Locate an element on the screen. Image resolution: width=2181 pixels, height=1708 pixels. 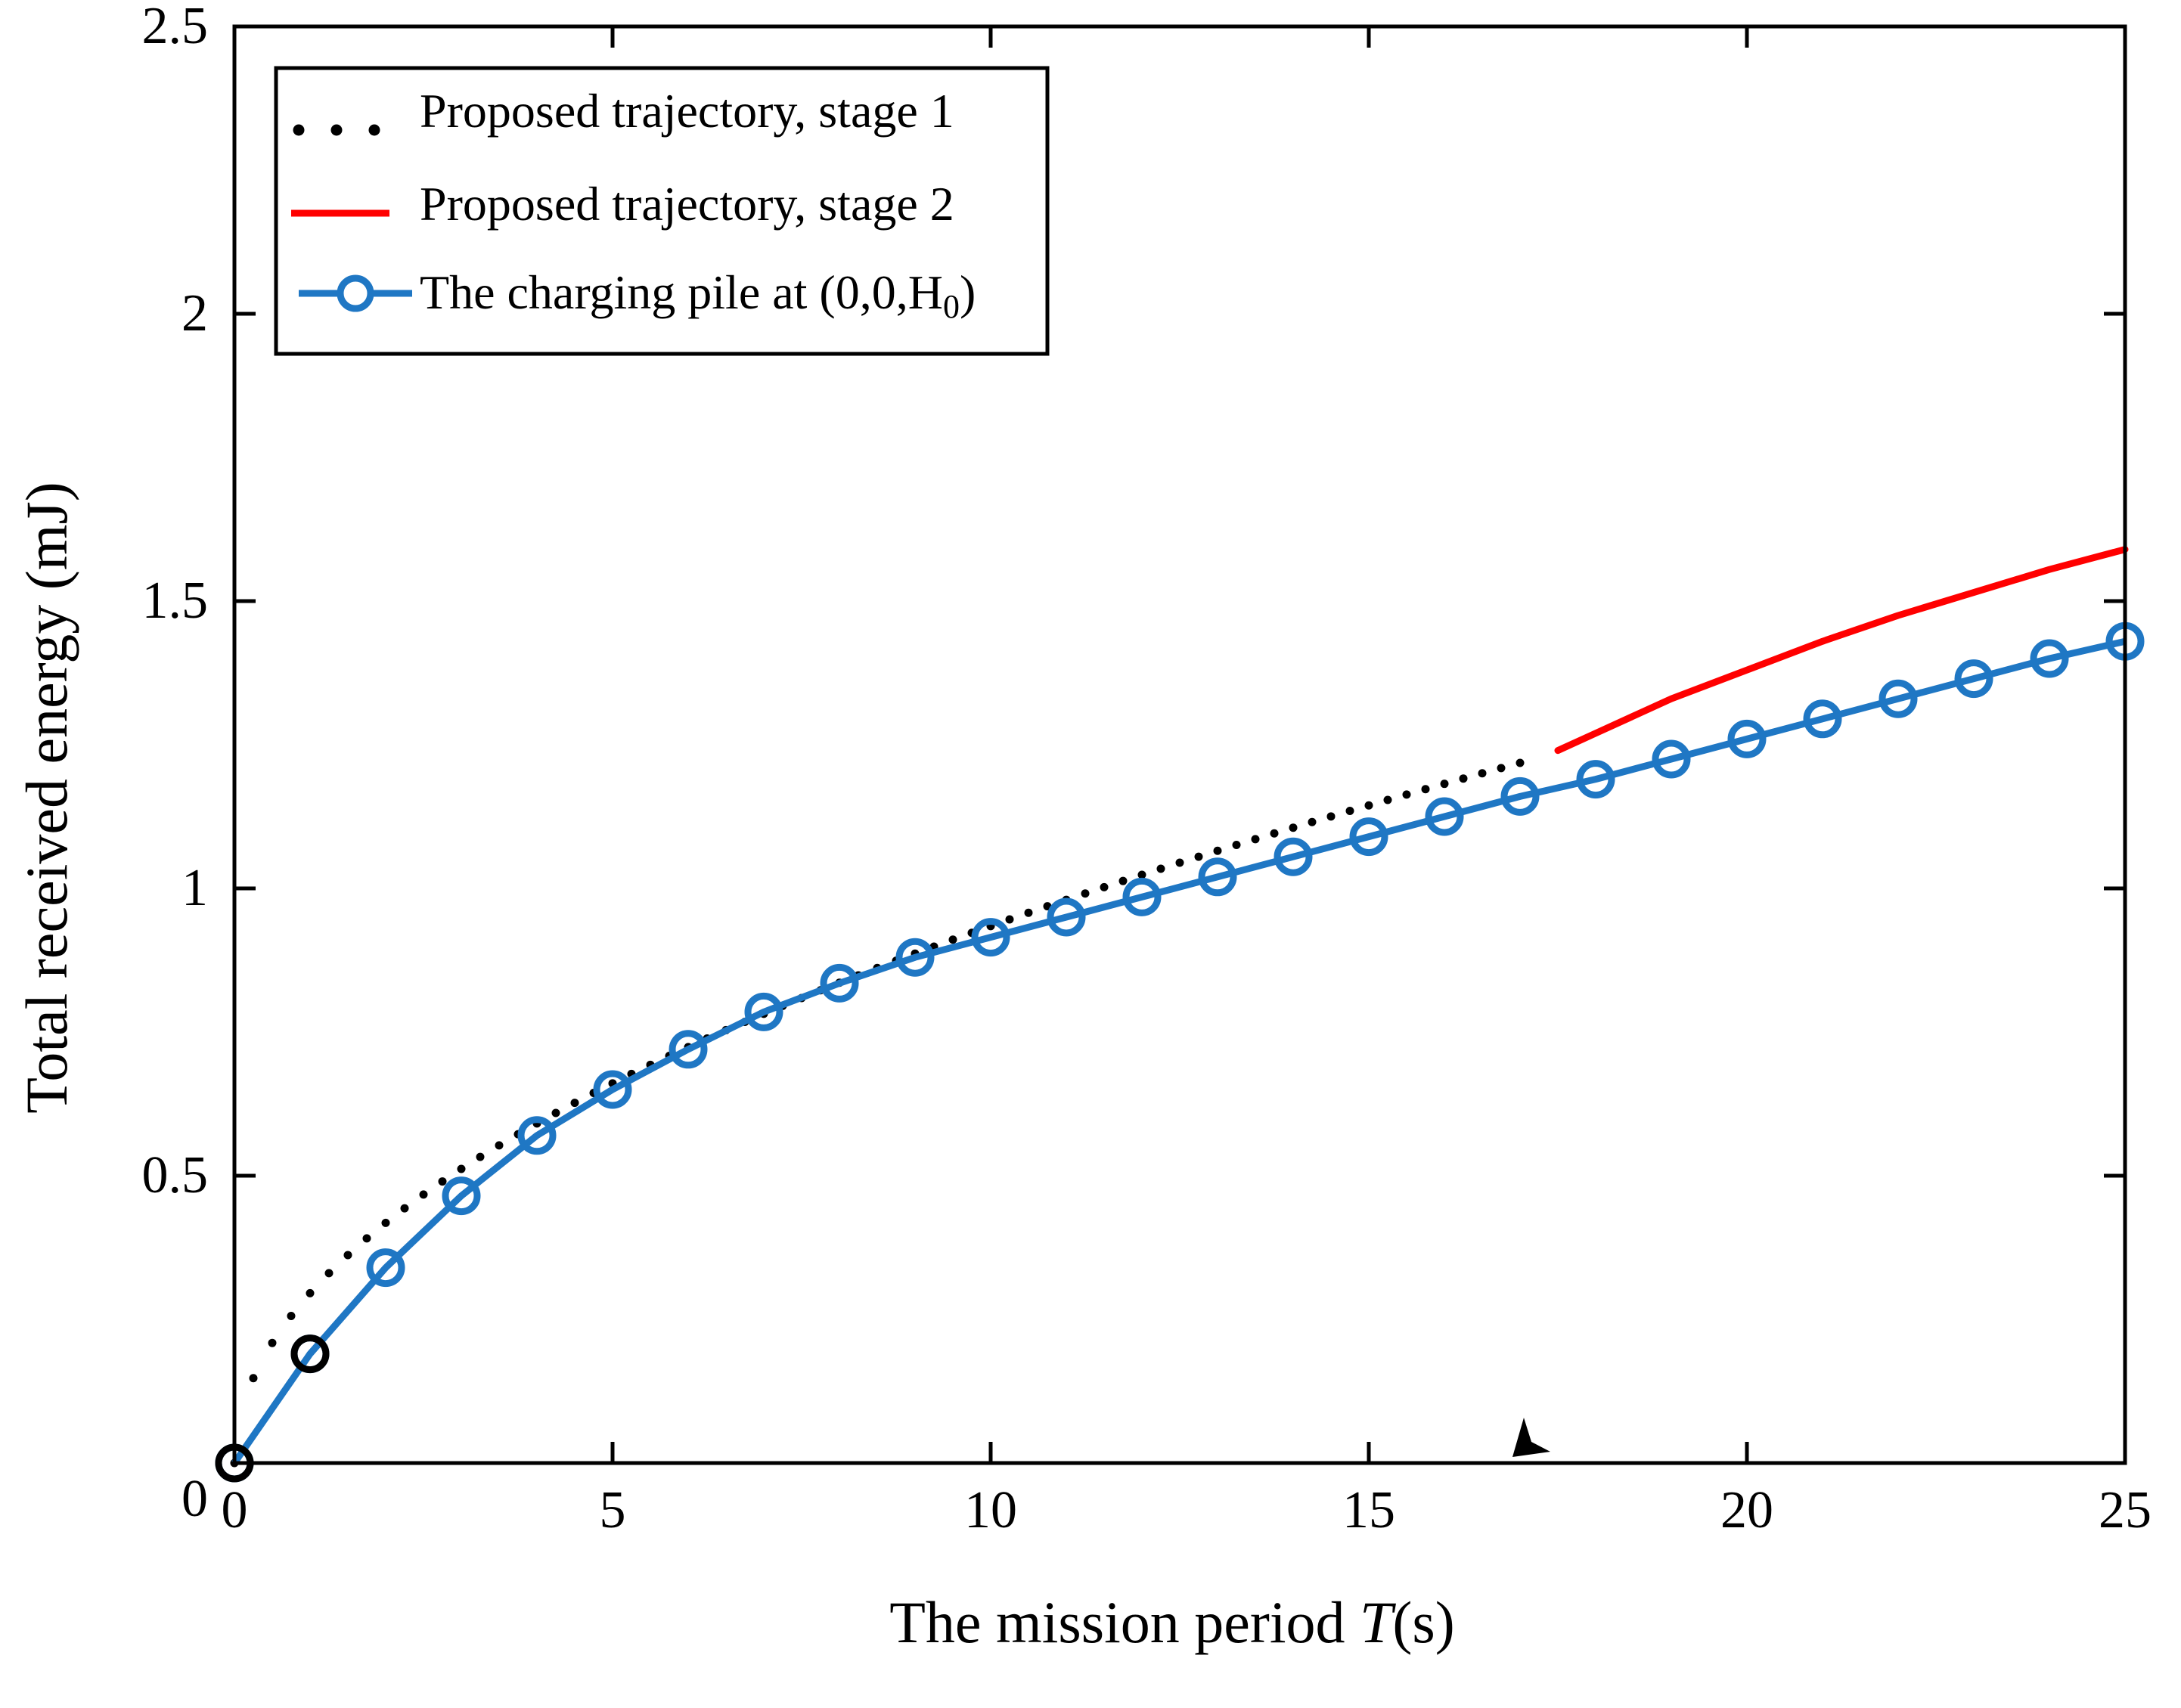
y-tick-label: 0.5 is located at coordinates (175, 1175).